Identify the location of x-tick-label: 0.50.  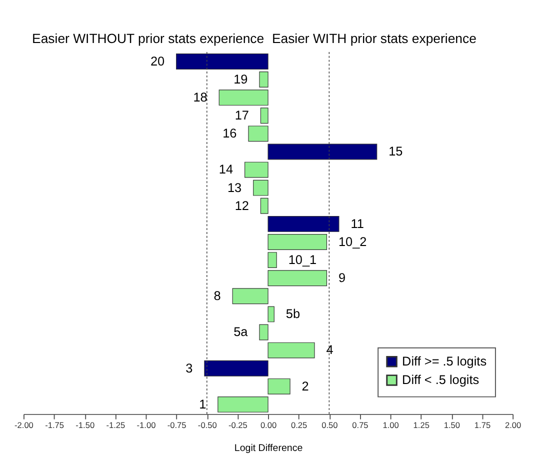
(330, 425).